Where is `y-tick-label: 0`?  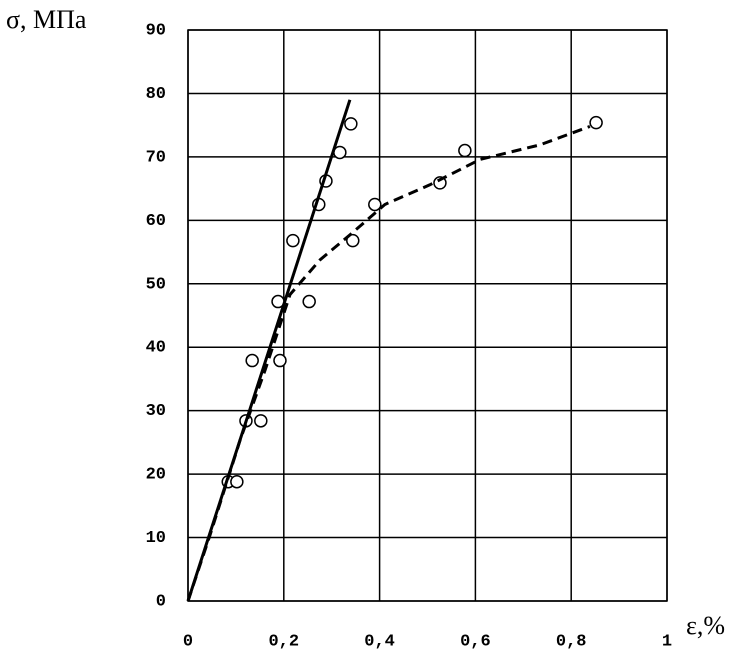 y-tick-label: 0 is located at coordinates (161, 601).